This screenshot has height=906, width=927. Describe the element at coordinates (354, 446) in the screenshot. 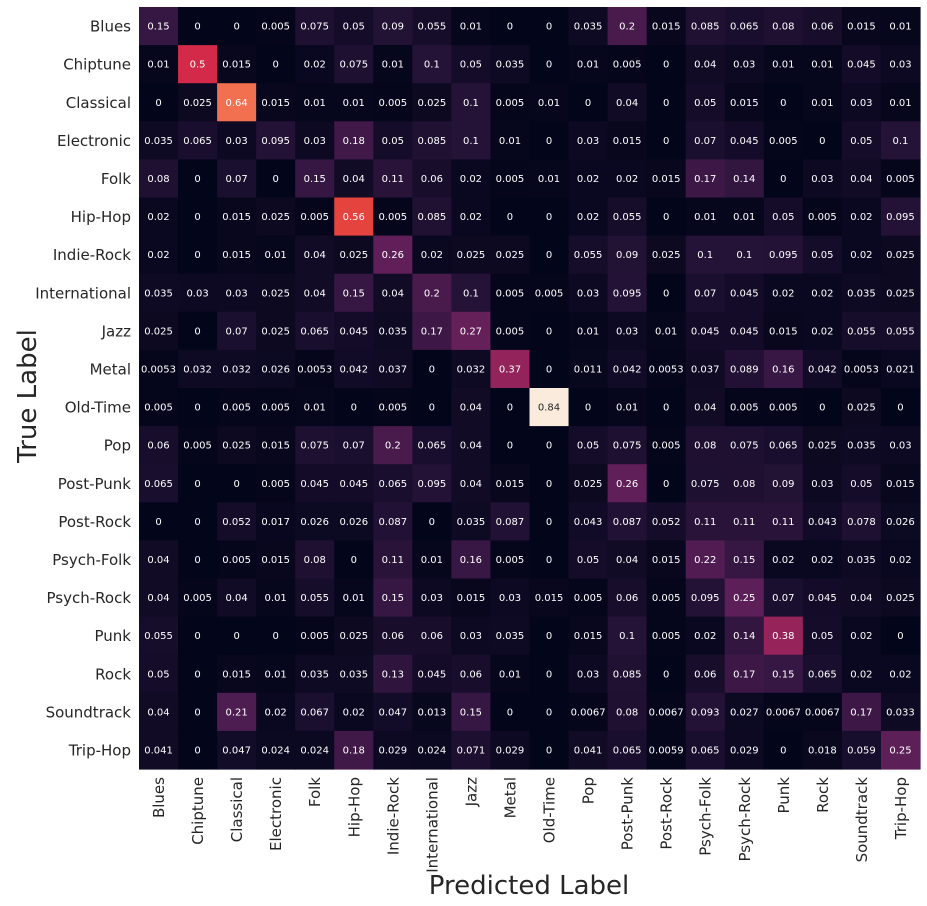

I see `heatmap-cell-value: 0.07` at that location.